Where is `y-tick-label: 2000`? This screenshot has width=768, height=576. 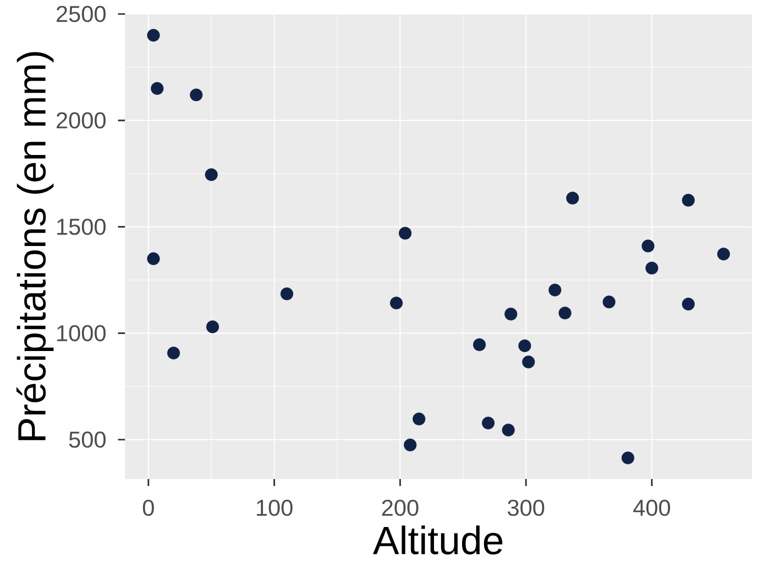
y-tick-label: 2000 is located at coordinates (81, 120).